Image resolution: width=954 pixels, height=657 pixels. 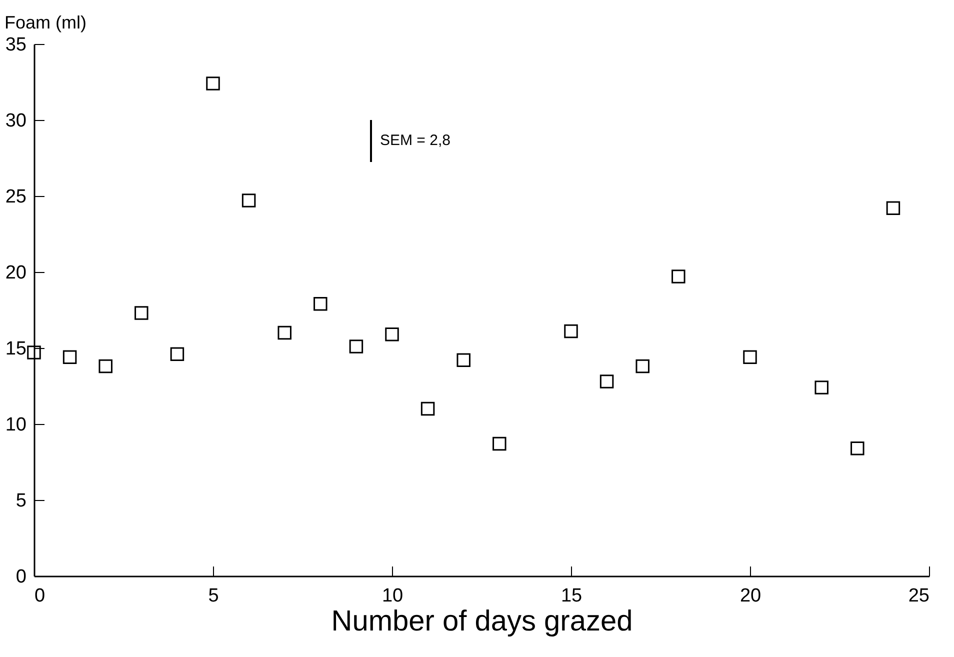 What do you see at coordinates (15, 121) in the screenshot?
I see `y-tick-label: 30` at bounding box center [15, 121].